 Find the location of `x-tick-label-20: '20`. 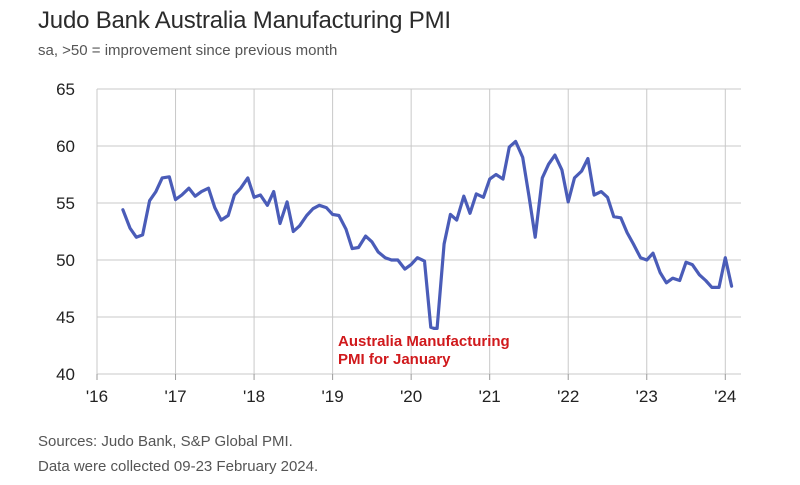

x-tick-label-20: '20 is located at coordinates (411, 396).